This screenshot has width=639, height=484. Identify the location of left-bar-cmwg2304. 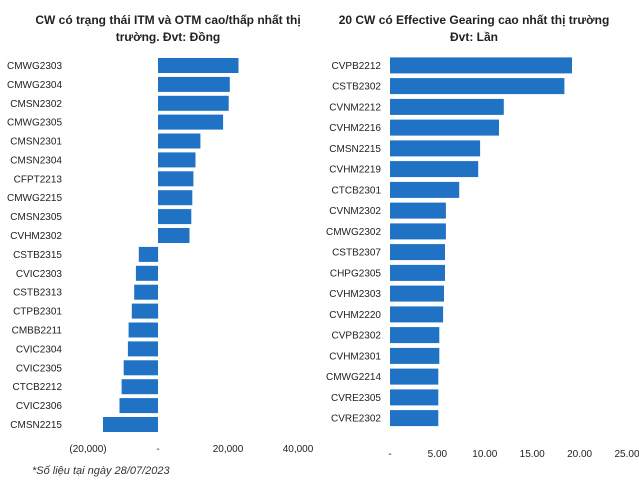
(194, 84).